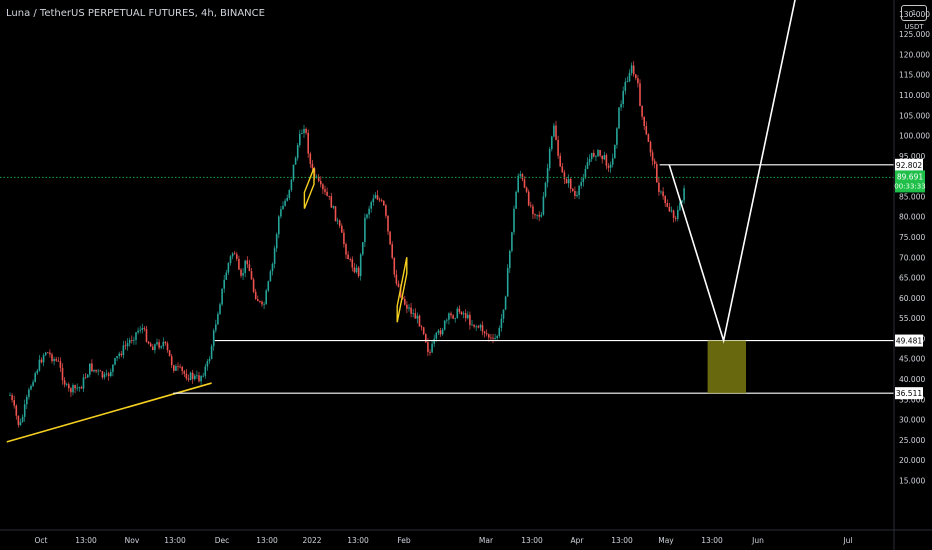 The height and width of the screenshot is (550, 932). I want to click on time-tick-label: Jun, so click(757, 540).